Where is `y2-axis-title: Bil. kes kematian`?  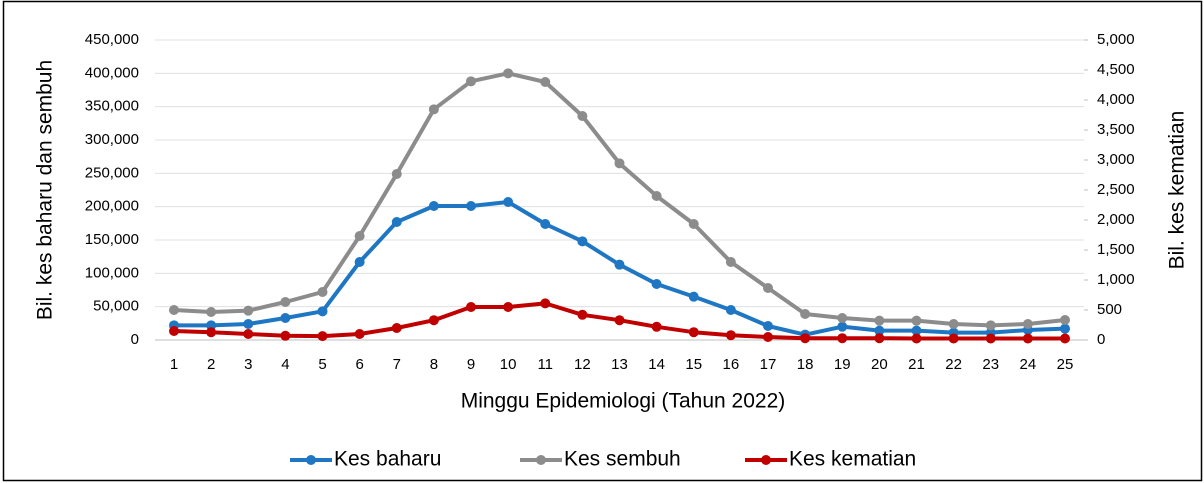
y2-axis-title: Bil. kes kematian is located at coordinates (1177, 190).